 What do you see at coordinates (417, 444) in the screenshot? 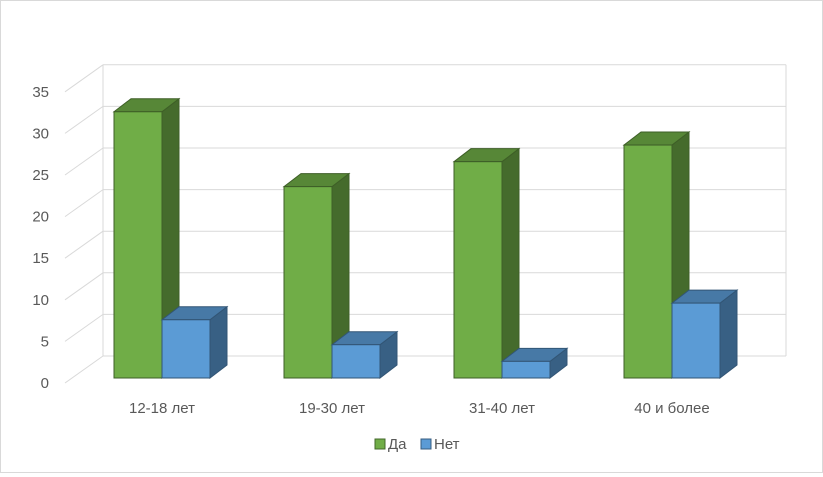
I see `legend: Да Нет` at bounding box center [417, 444].